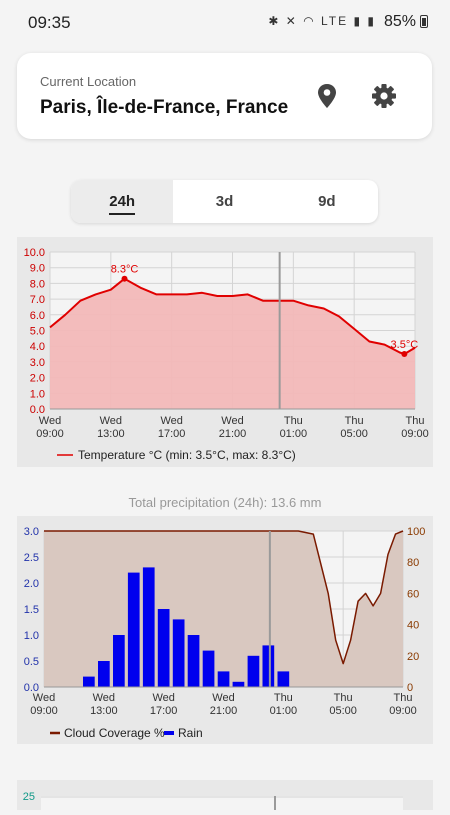  I want to click on tab-24h: 24h, so click(122, 201).